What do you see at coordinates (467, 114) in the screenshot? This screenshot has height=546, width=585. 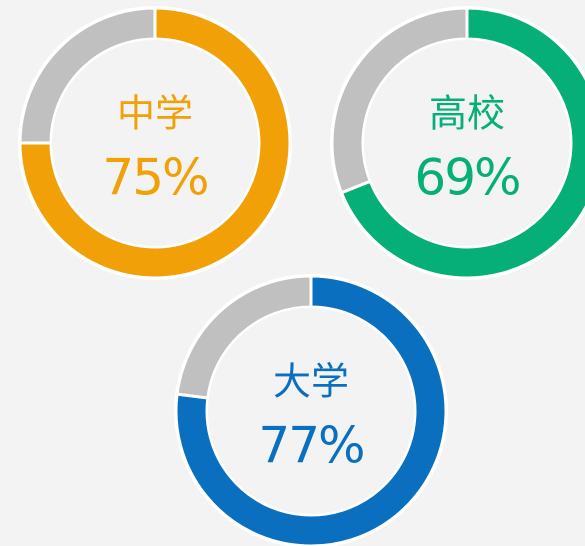 I see `donut-title: 高校` at bounding box center [467, 114].